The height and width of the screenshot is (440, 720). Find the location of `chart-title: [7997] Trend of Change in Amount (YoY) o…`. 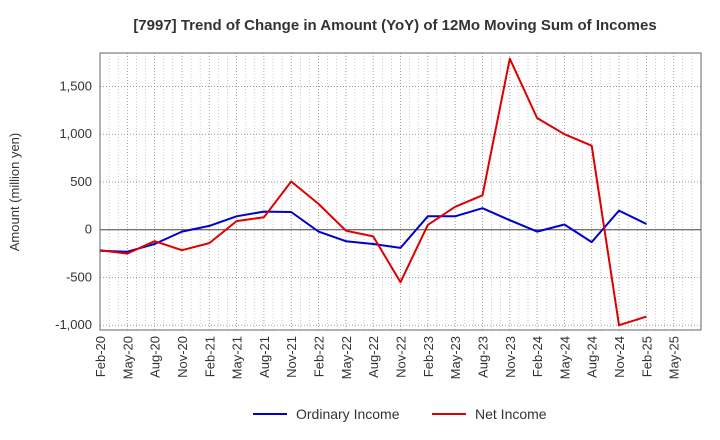

chart-title: [7997] Trend of Change in Amount (YoY) o… is located at coordinates (394, 25).